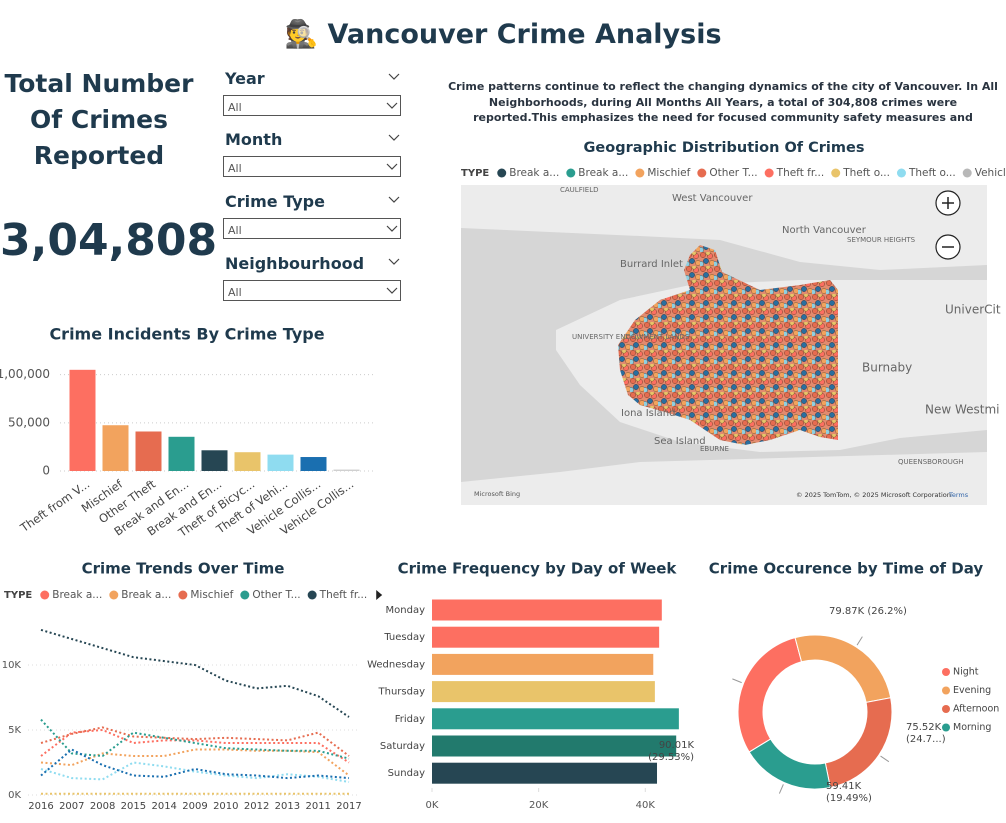 The image size is (1006, 823). What do you see at coordinates (12, 665) in the screenshot?
I see `y-tick-label: 10K` at bounding box center [12, 665].